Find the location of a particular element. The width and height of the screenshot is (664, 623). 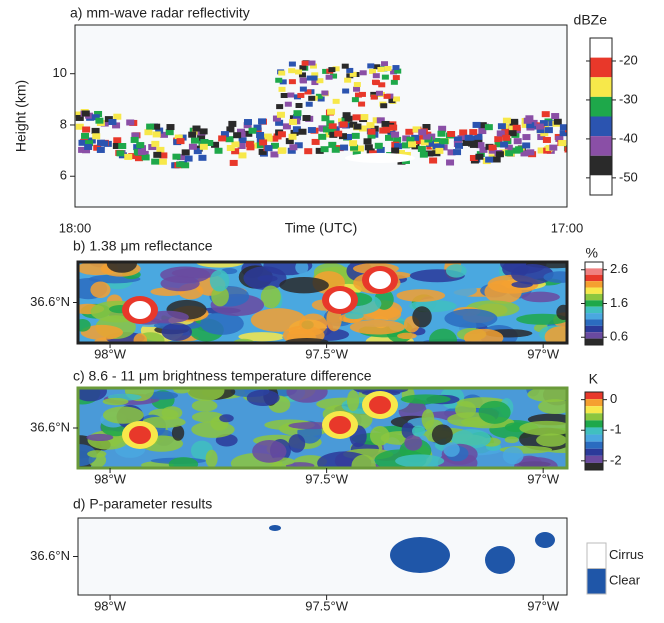

y-tick-label: 36.6°N is located at coordinates (50, 426).